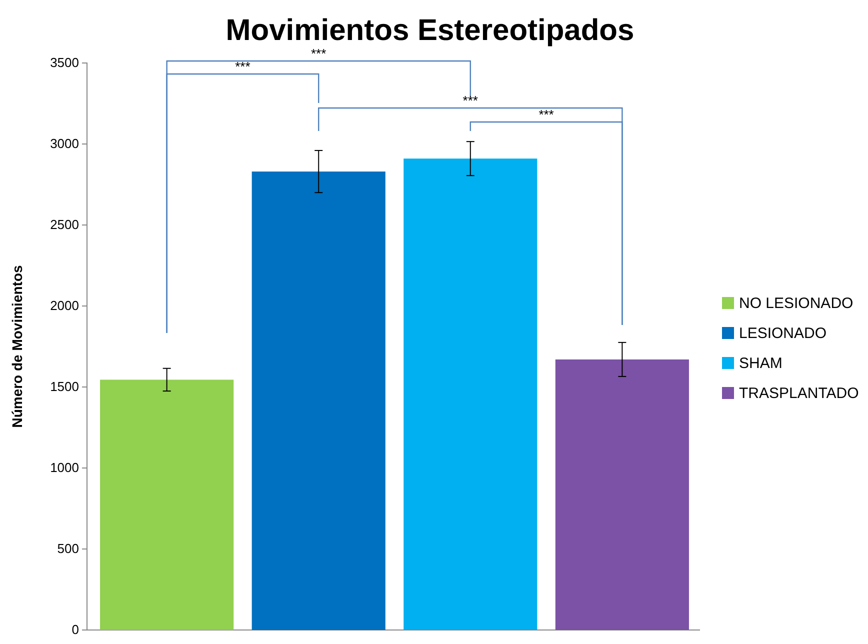 Image resolution: width=868 pixels, height=644 pixels. I want to click on y-tick-label: 1000, so click(64, 468).